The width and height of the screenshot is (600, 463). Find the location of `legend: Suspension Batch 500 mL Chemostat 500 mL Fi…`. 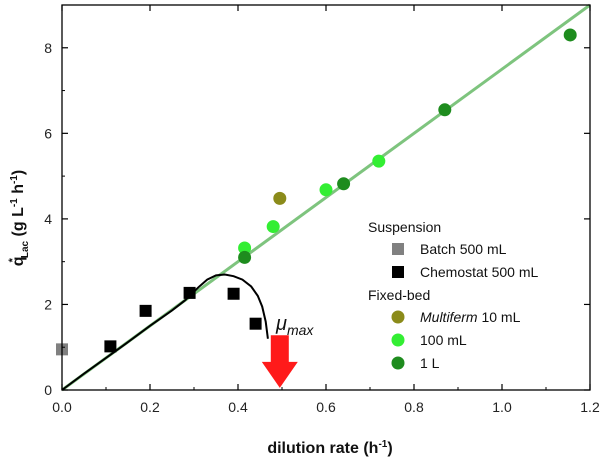

legend: Suspension Batch 500 mL Chemostat 500 mL Fi… is located at coordinates (453, 295).